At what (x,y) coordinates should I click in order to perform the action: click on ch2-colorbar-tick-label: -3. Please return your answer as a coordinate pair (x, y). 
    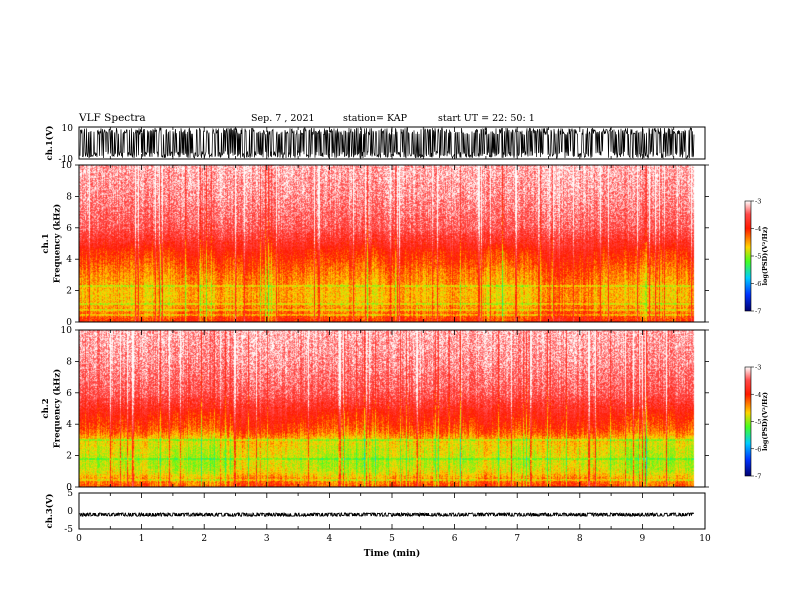
    Looking at the image, I should click on (758, 368).